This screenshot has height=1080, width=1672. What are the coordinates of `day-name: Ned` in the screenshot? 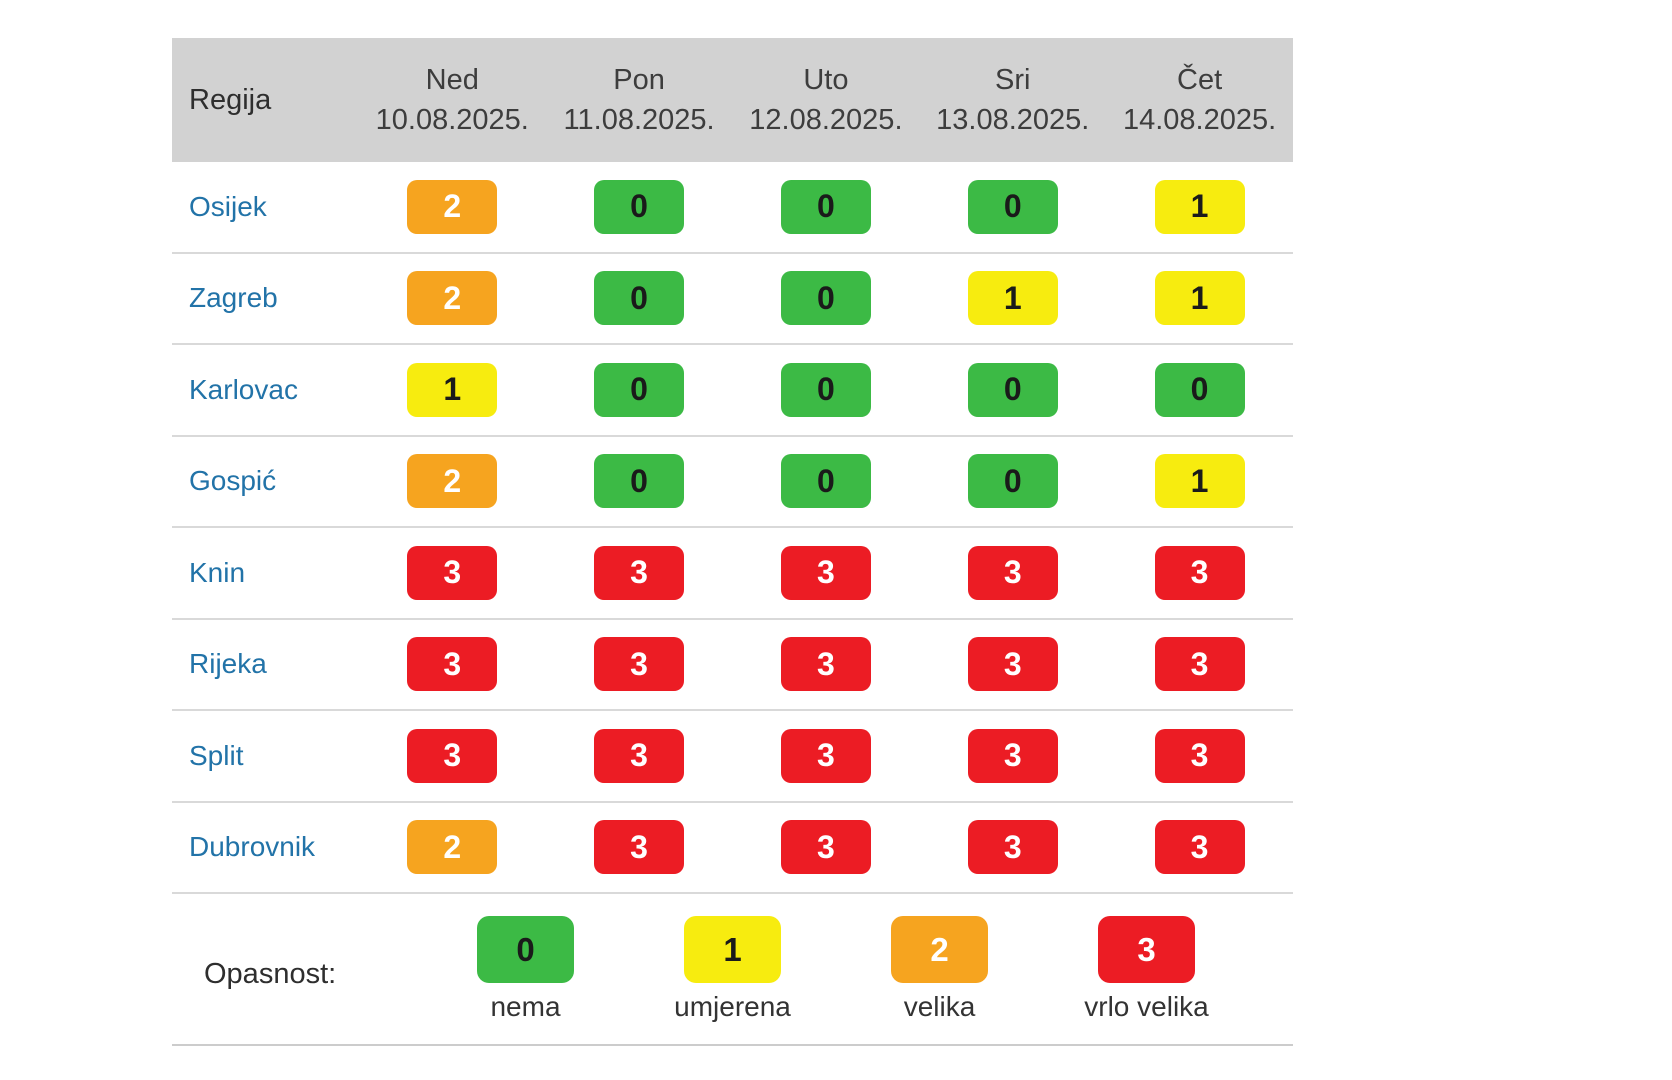 It's located at (452, 79).